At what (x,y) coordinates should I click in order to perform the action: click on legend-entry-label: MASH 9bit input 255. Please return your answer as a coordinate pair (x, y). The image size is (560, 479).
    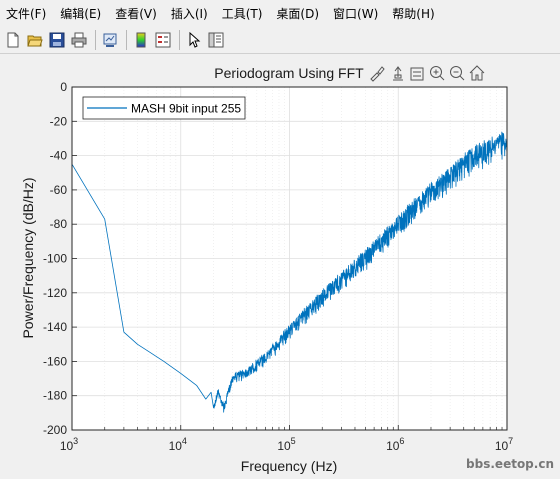
    Looking at the image, I should click on (186, 109).